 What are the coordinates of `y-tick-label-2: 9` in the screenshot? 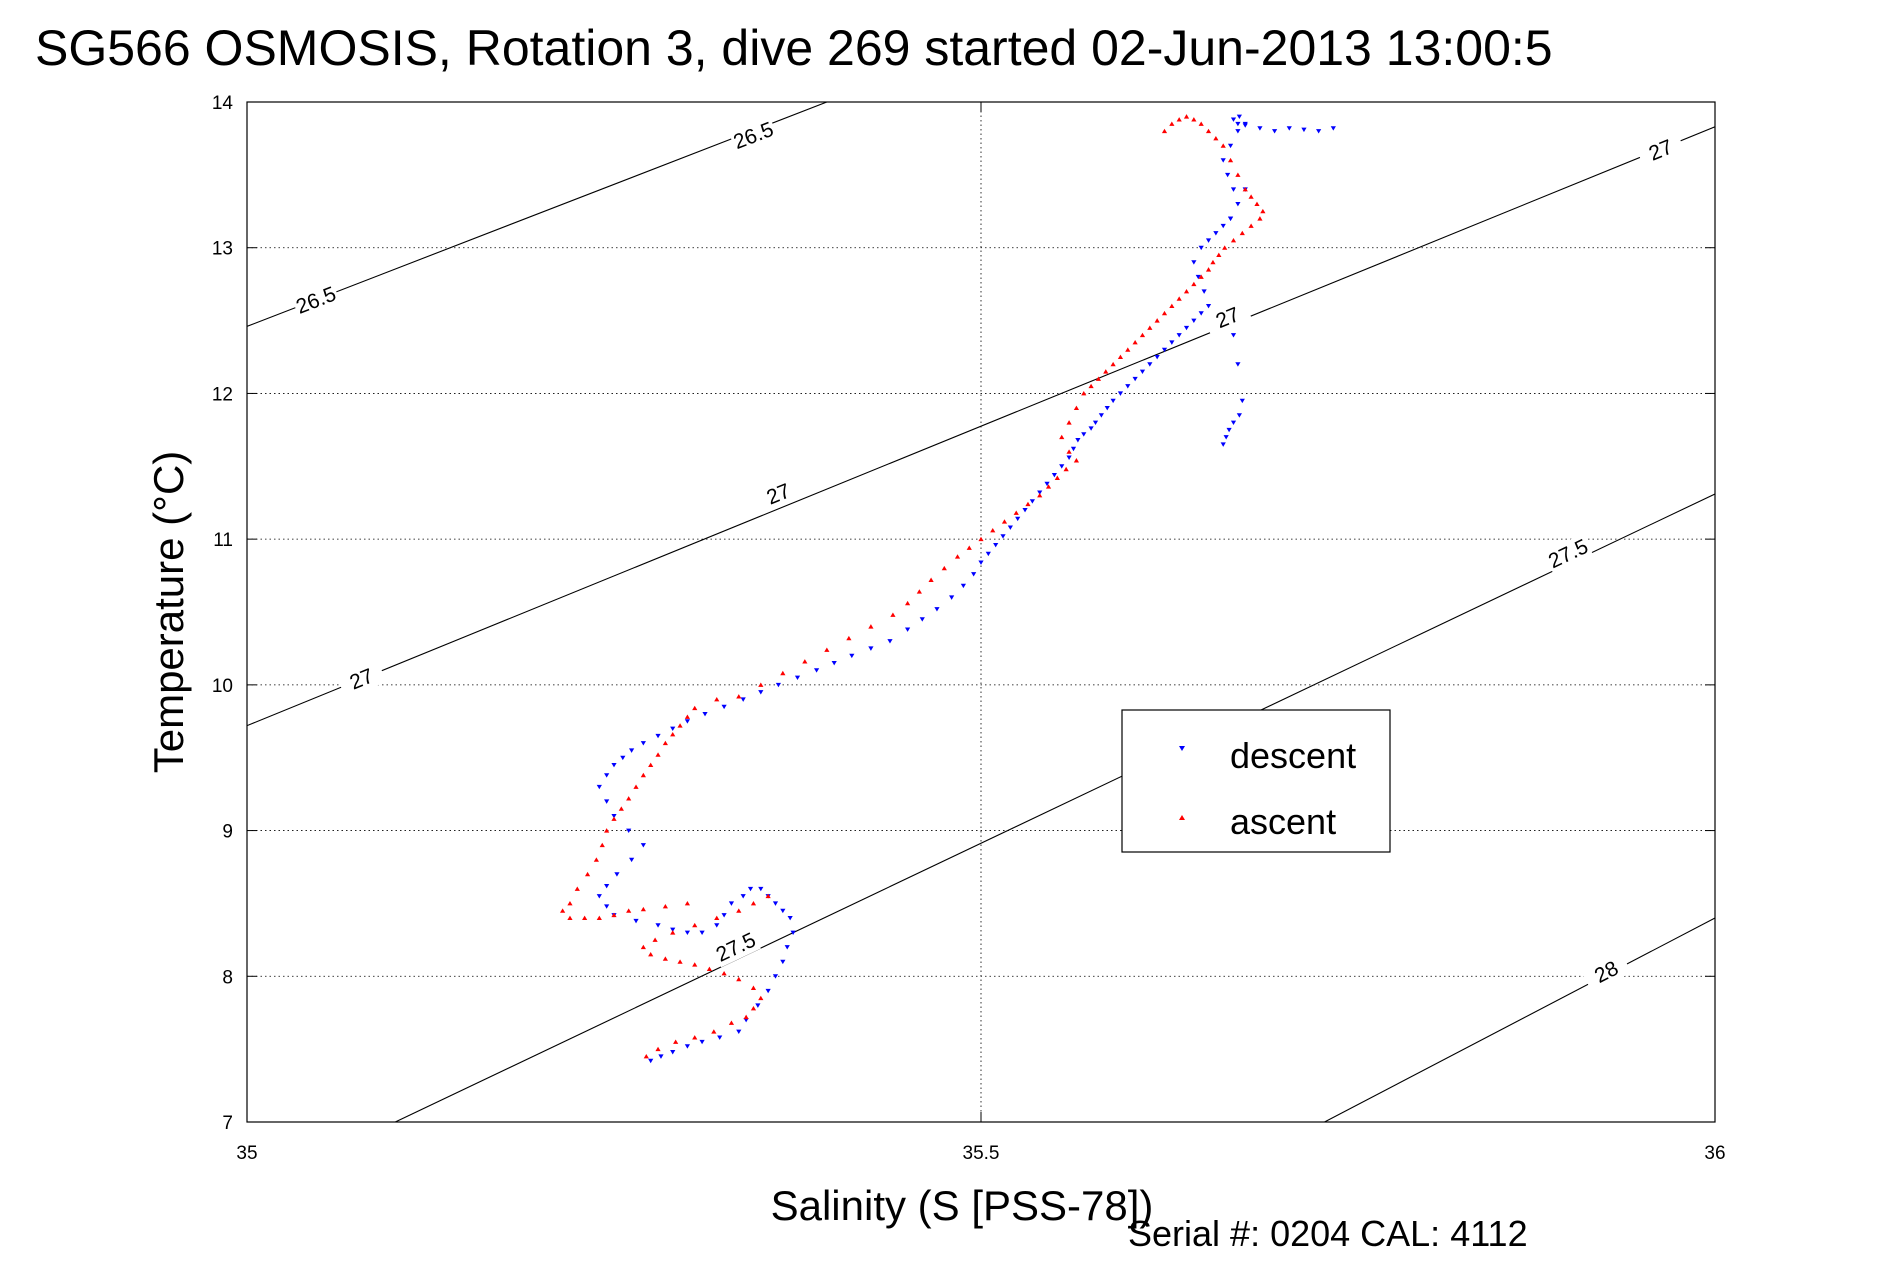 It's located at (227, 832).